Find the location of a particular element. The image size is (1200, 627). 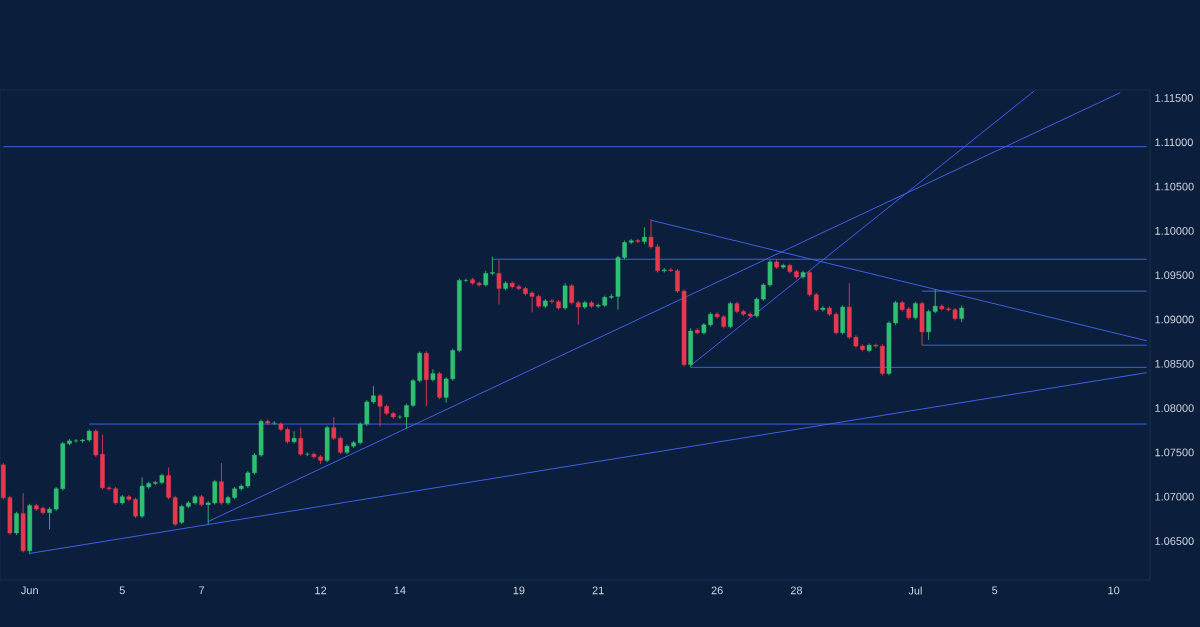

y-tick-label: 1.08500 is located at coordinates (1174, 363).